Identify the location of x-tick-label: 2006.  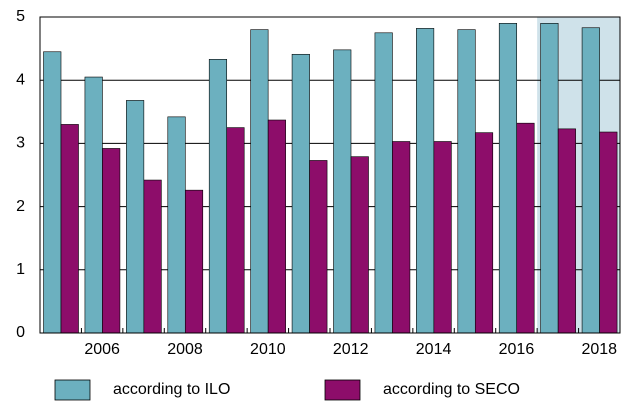
(102, 349).